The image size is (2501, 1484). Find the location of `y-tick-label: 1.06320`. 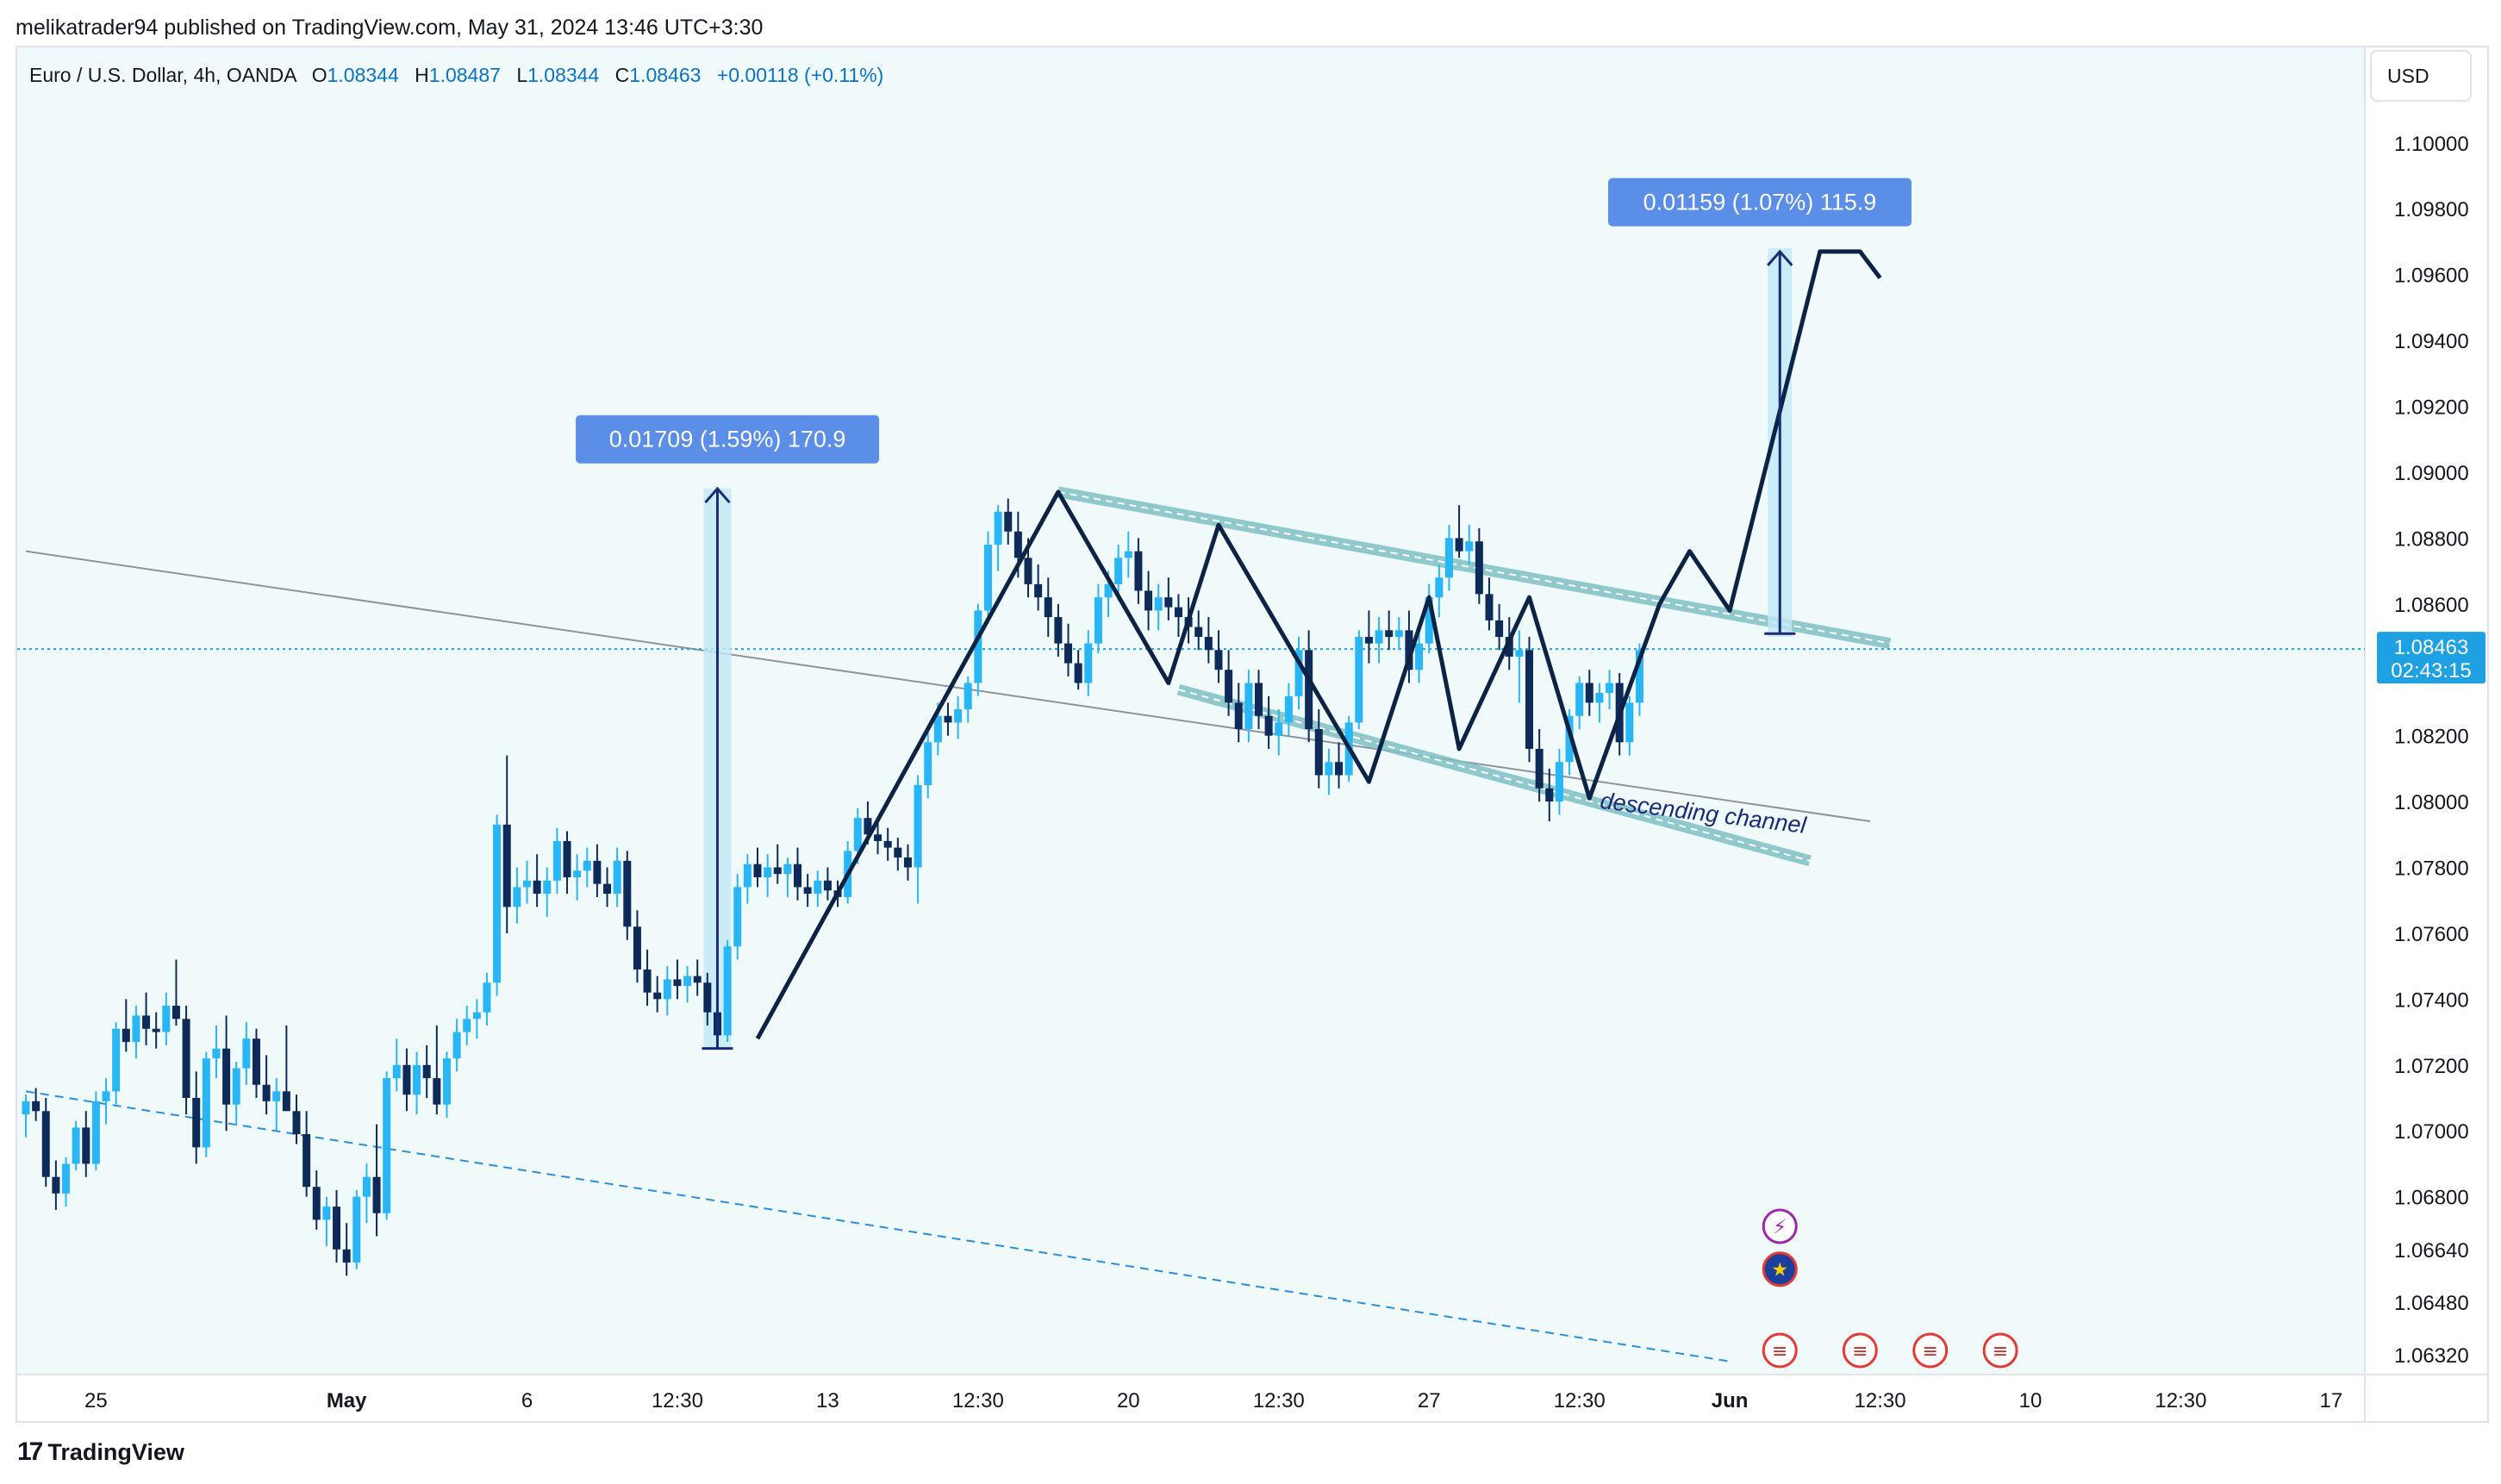

y-tick-label: 1.06320 is located at coordinates (2431, 1356).